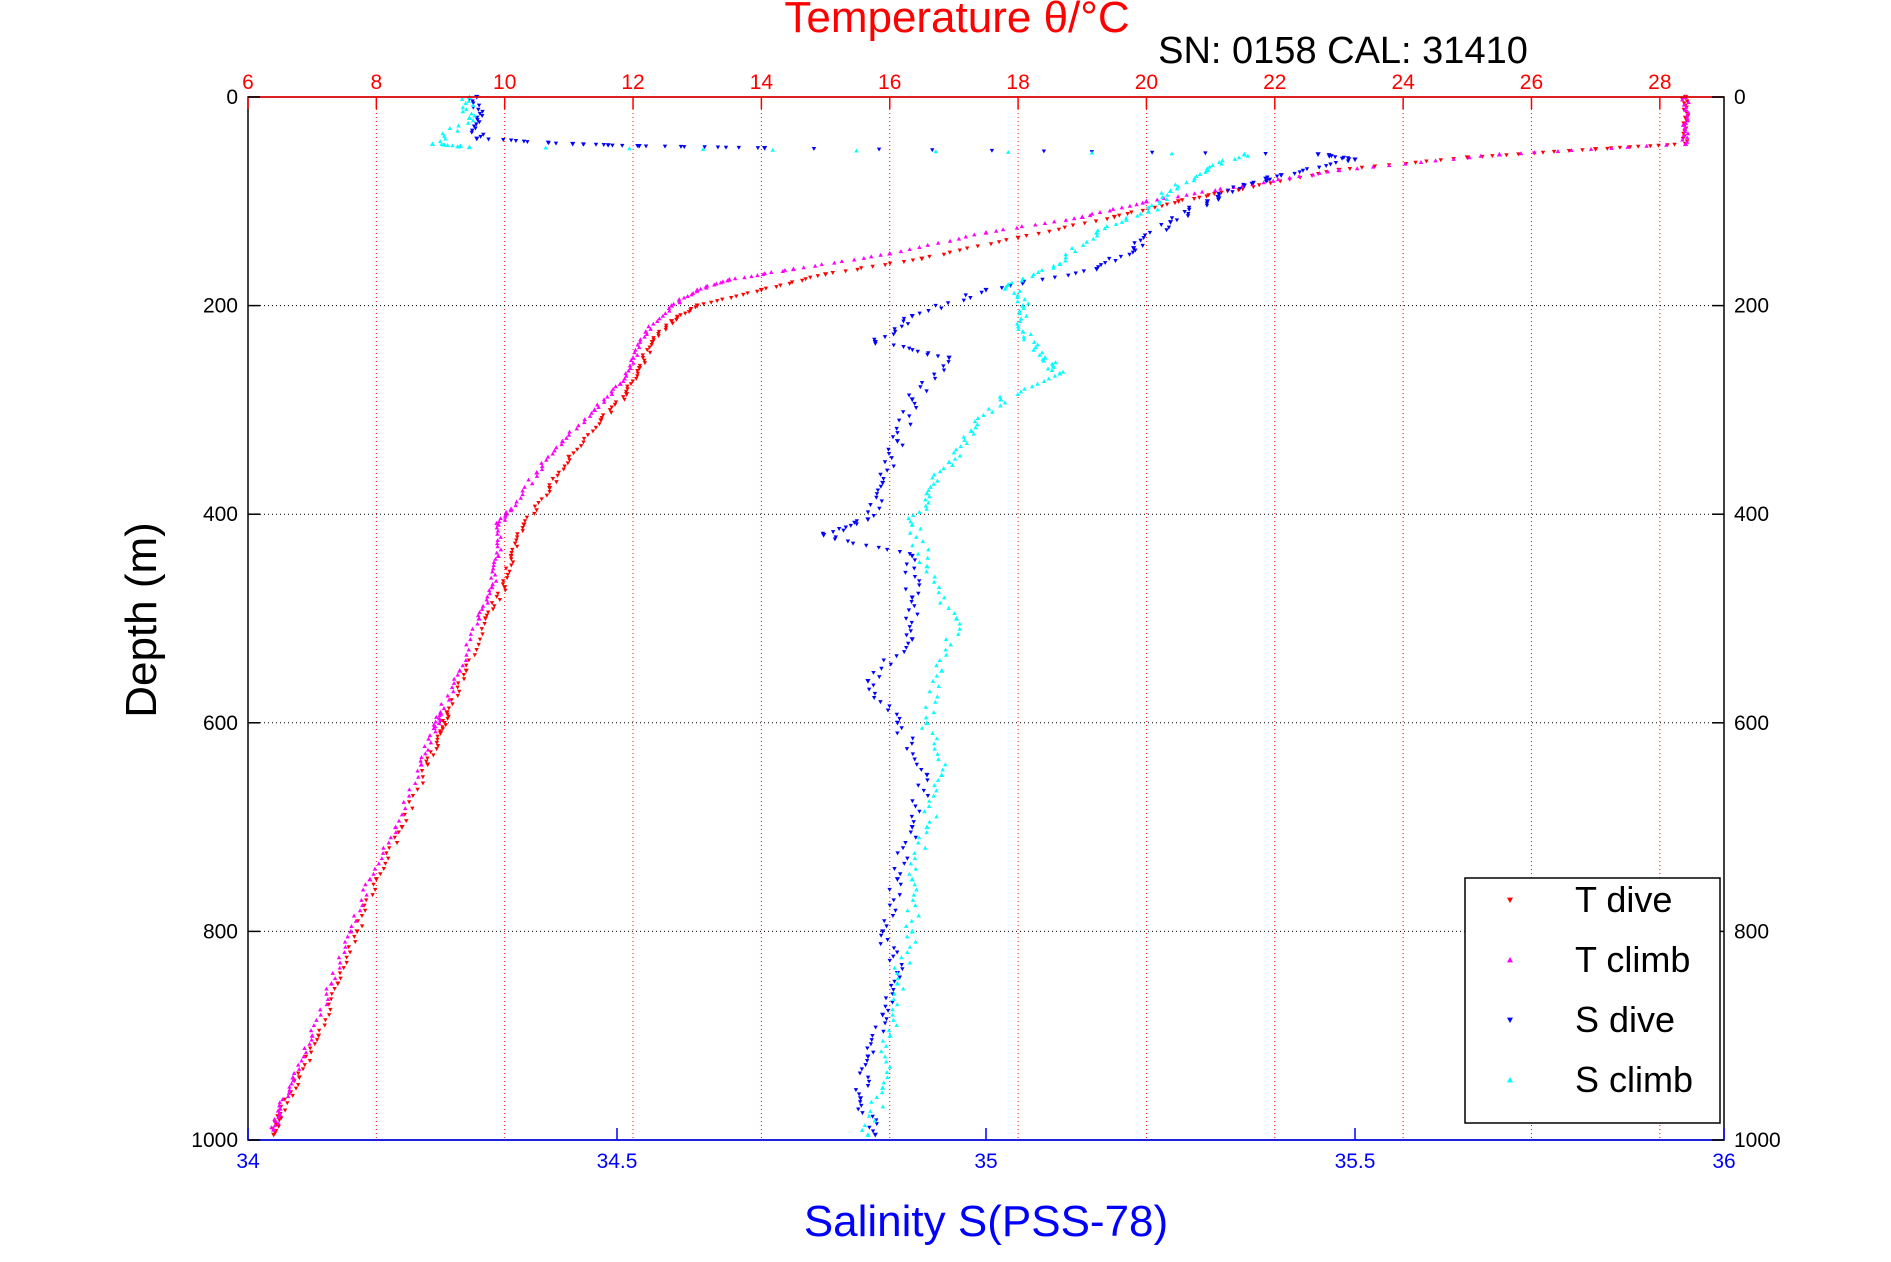 The image size is (1891, 1262). What do you see at coordinates (1510, 1080) in the screenshot?
I see `legend-marker` at bounding box center [1510, 1080].